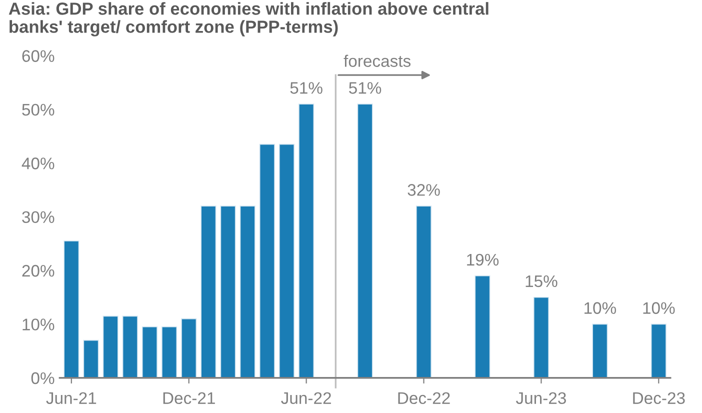  What do you see at coordinates (424, 398) in the screenshot?
I see `x-tick-label: Dec-22` at bounding box center [424, 398].